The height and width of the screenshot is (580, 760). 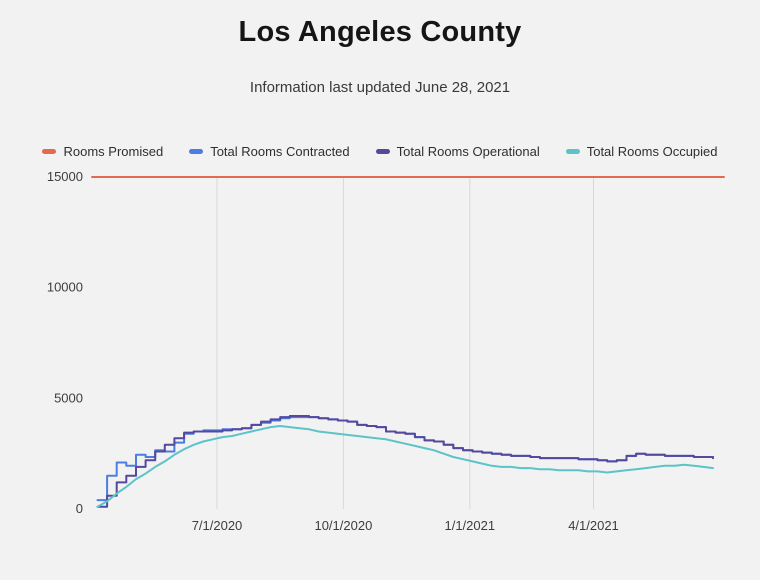 I want to click on x-tick-label: 7/1/2020, so click(x=217, y=525).